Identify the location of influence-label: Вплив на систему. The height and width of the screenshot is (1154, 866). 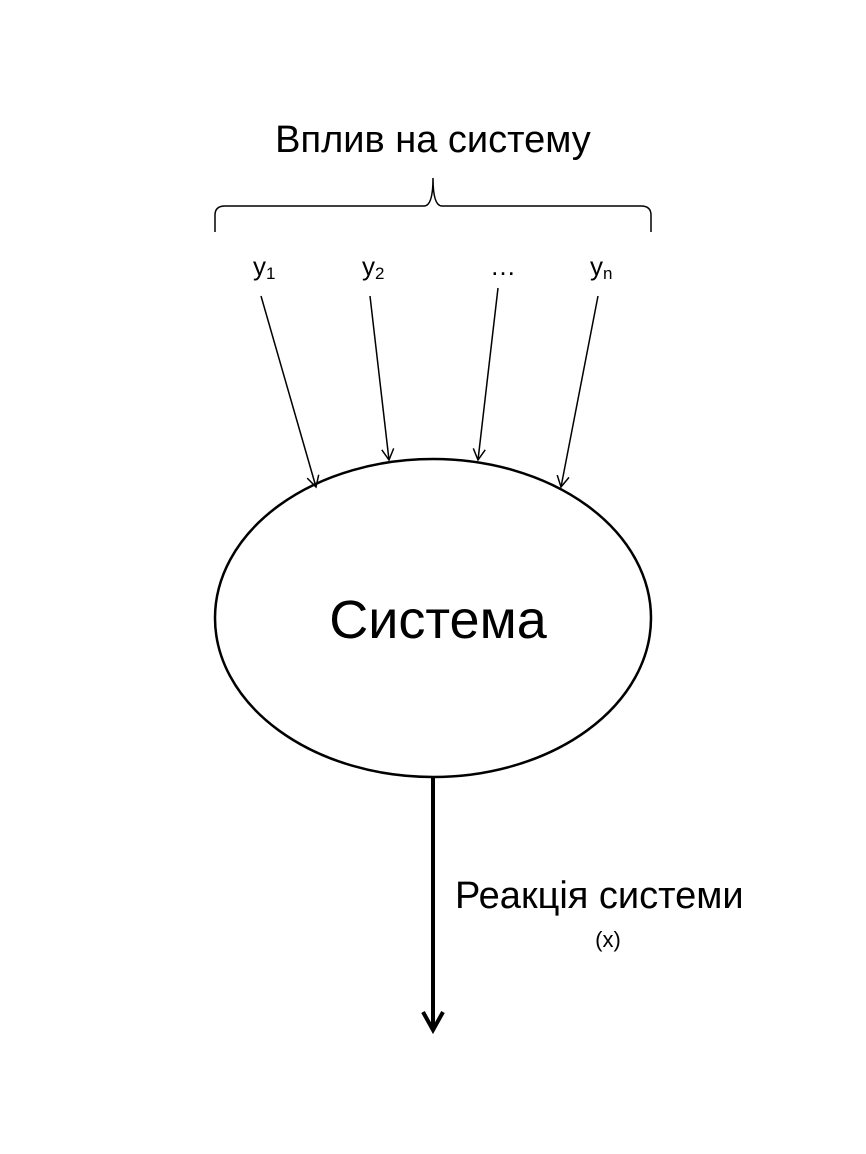
(433, 140).